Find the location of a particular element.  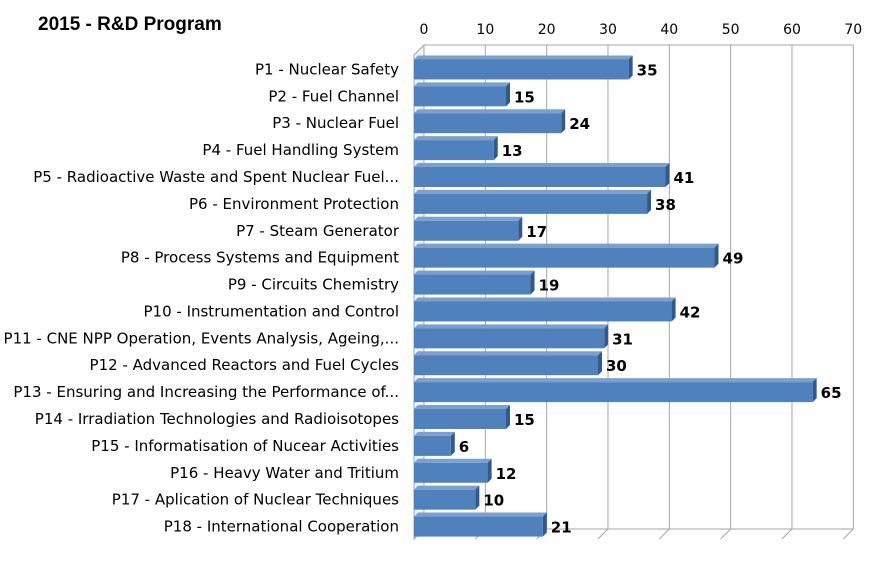

data-label: 41 is located at coordinates (683, 178).